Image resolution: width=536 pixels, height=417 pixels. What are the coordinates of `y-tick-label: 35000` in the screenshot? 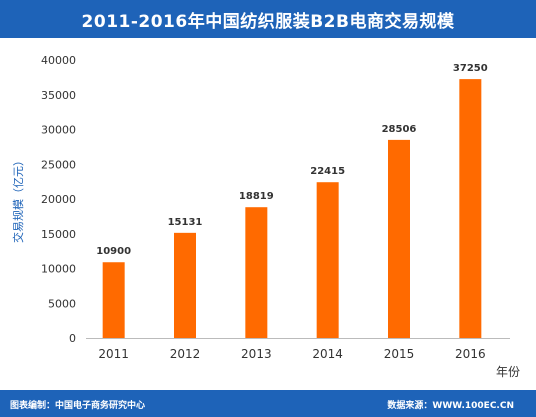 It's located at (58, 95).